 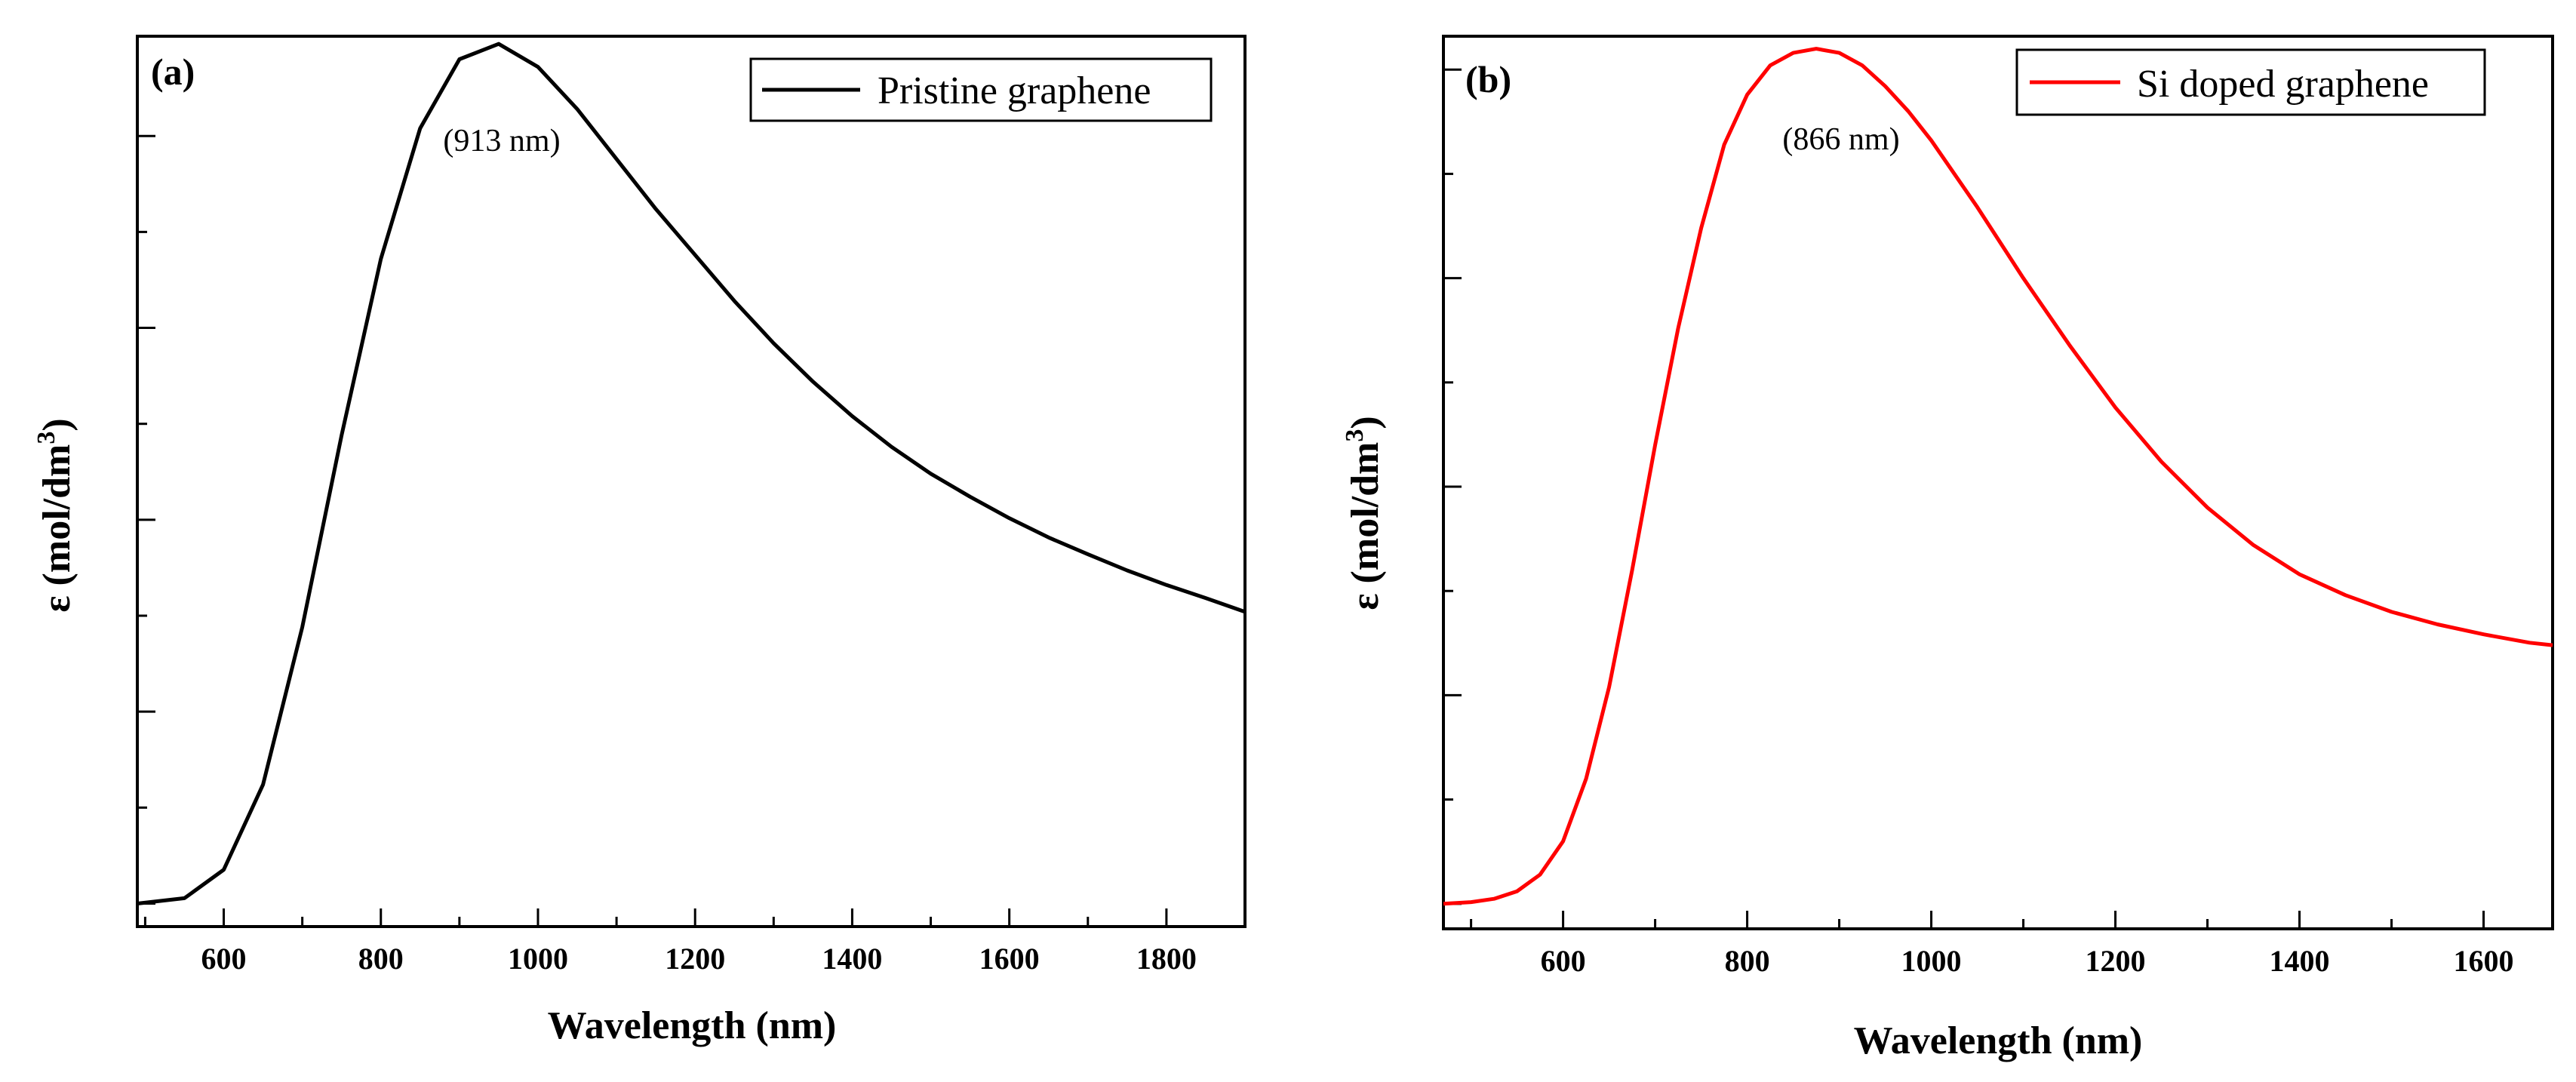 I want to click on legend: Si doped graphene, so click(x=2250, y=82).